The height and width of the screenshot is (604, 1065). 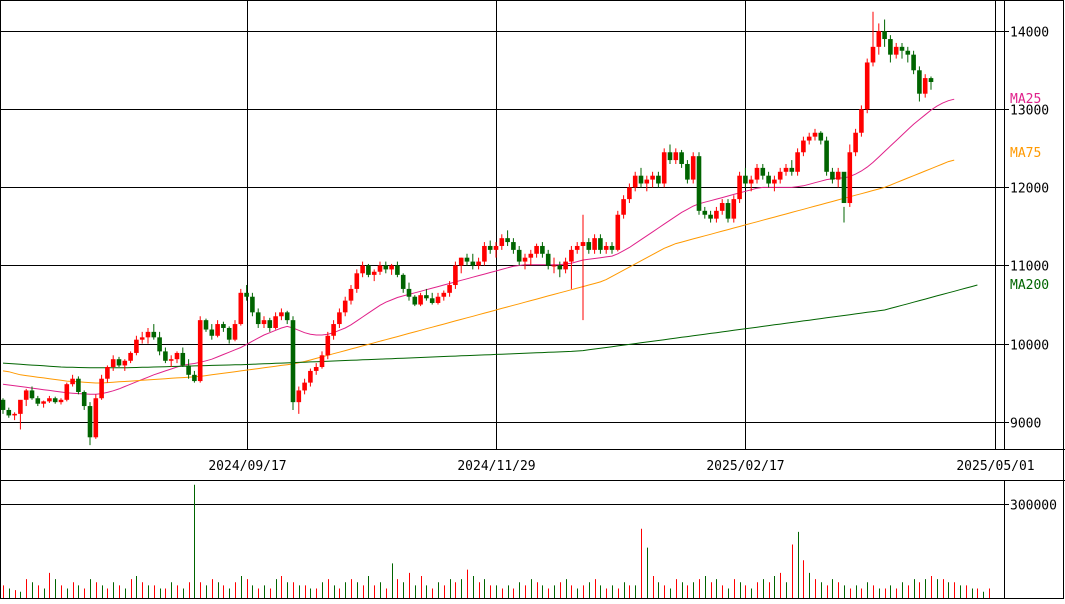 I want to click on y-tick-label-9000: 9000, so click(x=1025, y=424).